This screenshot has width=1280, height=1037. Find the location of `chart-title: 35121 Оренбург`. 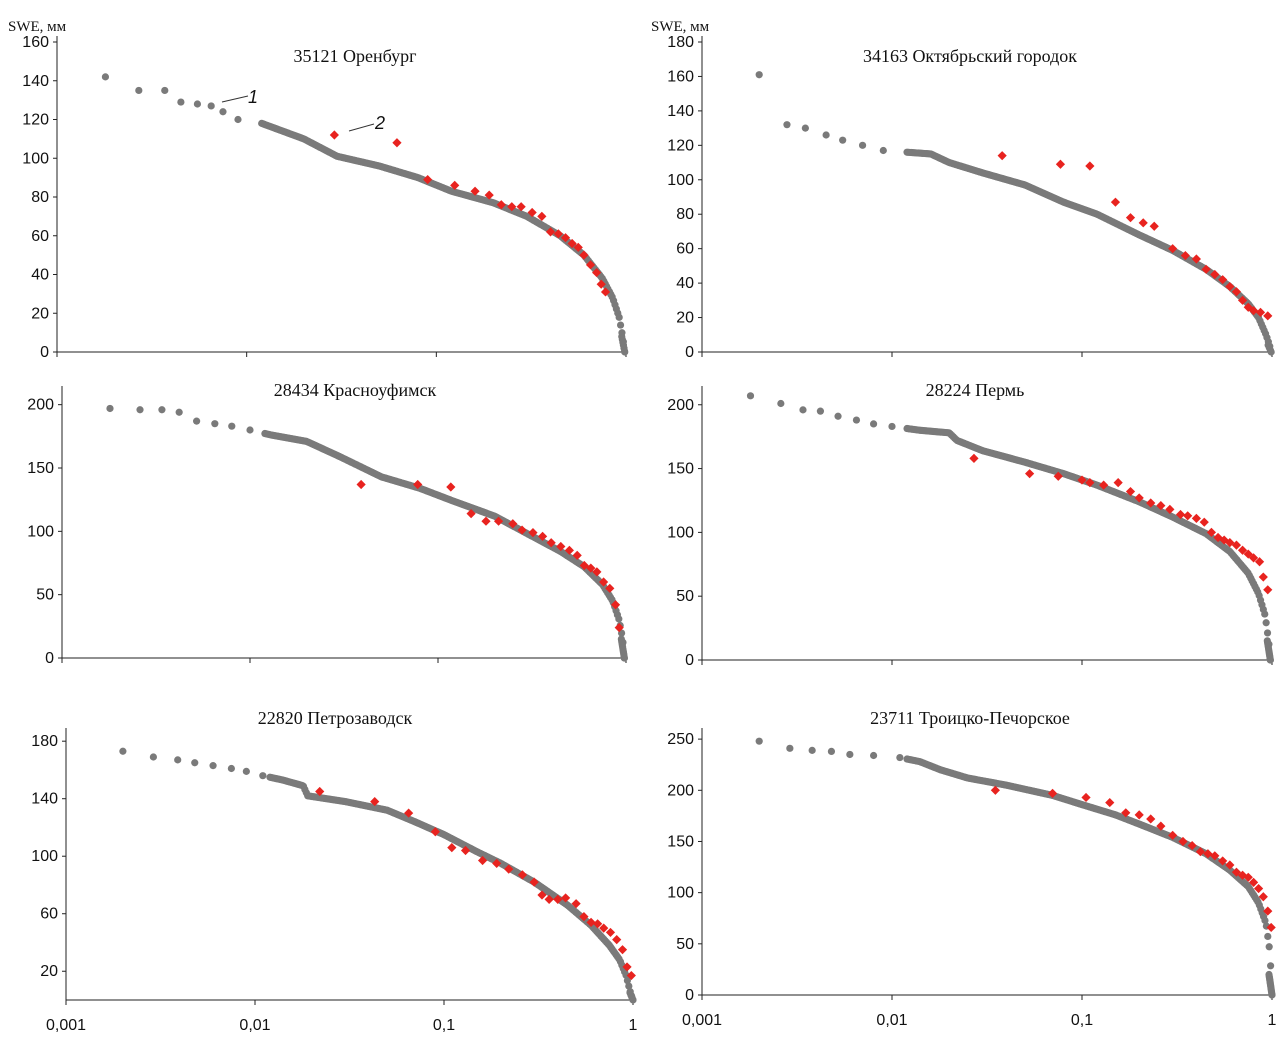

chart-title: 35121 Оренбург is located at coordinates (355, 56).